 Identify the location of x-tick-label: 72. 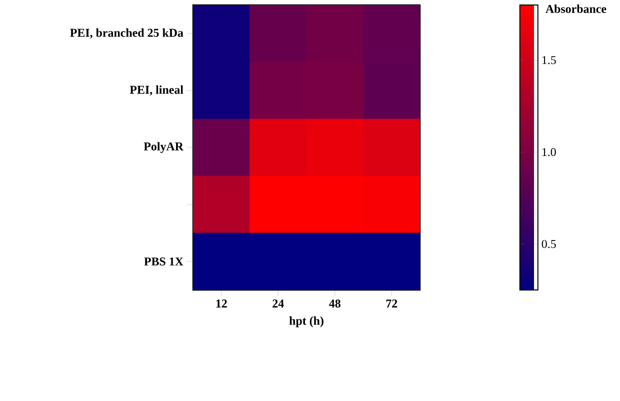
(392, 304).